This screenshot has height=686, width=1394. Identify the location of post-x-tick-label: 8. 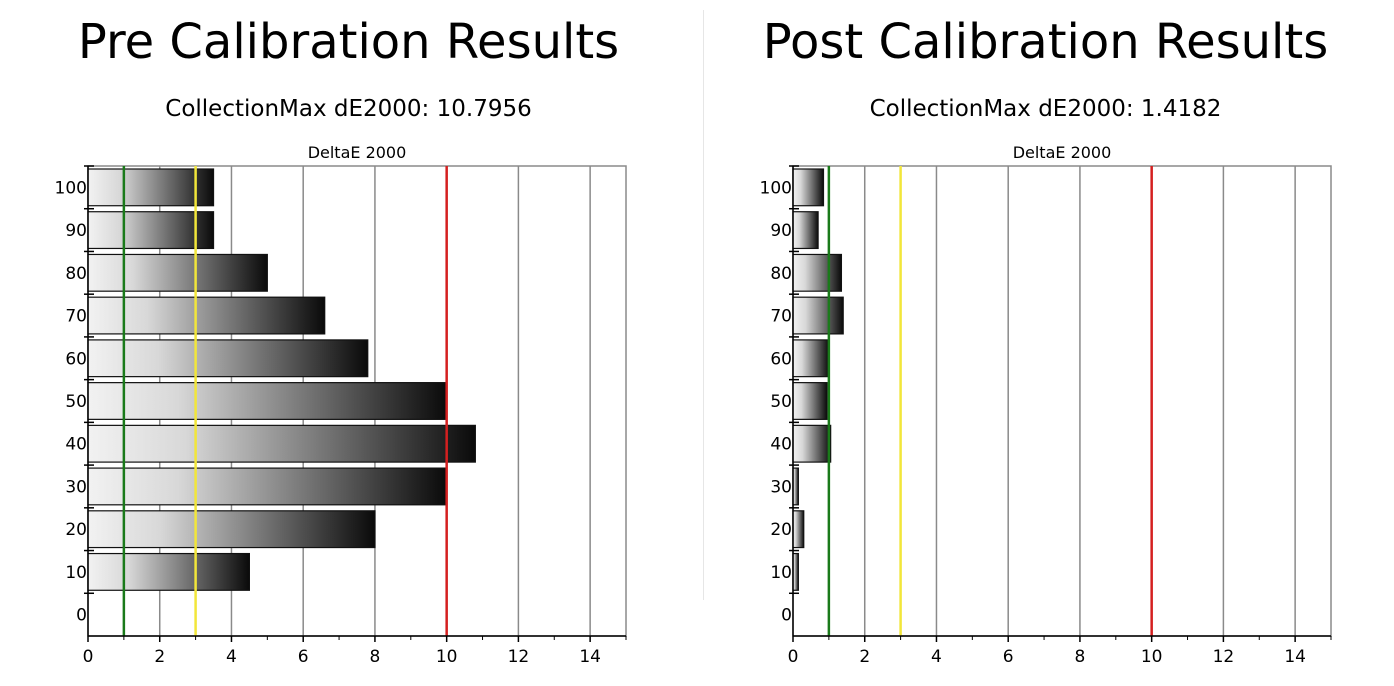
(1080, 657).